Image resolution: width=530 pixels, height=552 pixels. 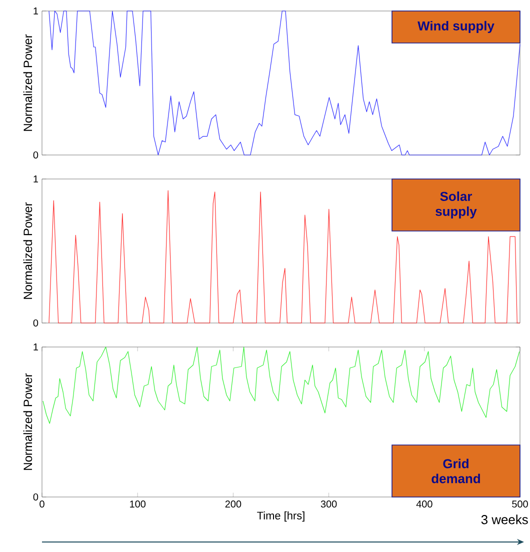 What do you see at coordinates (42, 504) in the screenshot?
I see `x-tick-label: 0` at bounding box center [42, 504].